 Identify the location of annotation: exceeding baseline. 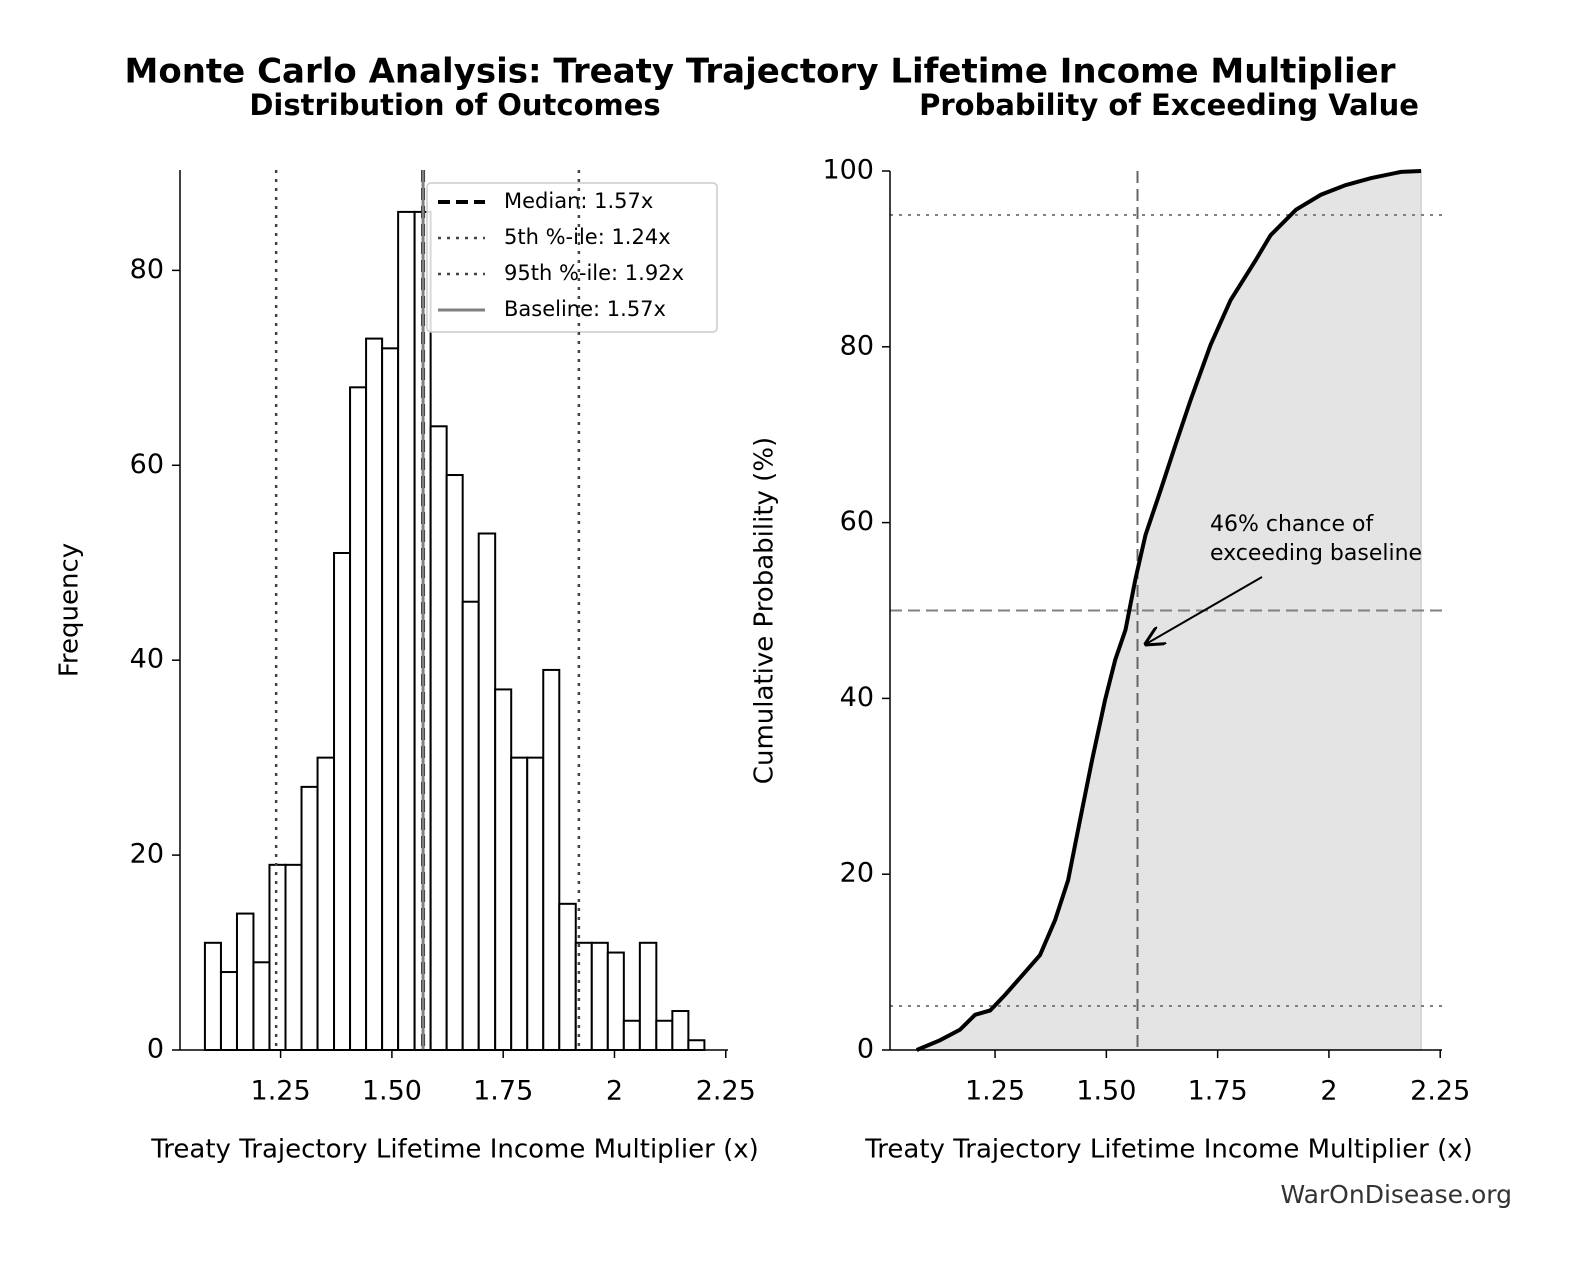
(1316, 553).